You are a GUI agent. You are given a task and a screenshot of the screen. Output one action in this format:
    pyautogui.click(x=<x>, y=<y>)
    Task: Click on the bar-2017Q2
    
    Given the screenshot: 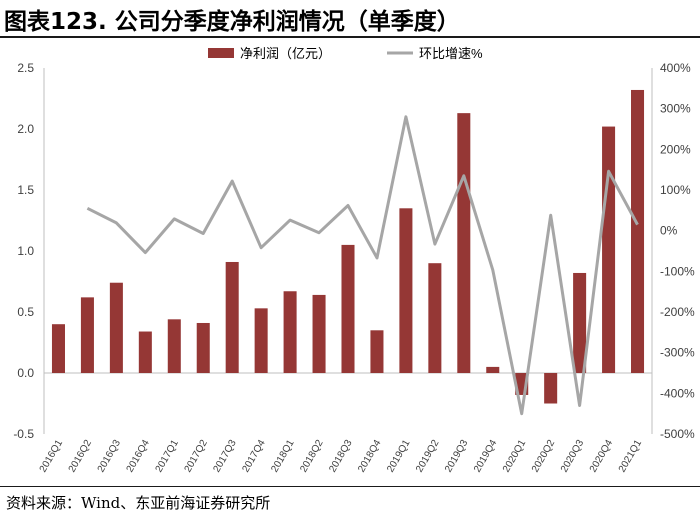 What is the action you would take?
    pyautogui.click(x=203, y=347)
    